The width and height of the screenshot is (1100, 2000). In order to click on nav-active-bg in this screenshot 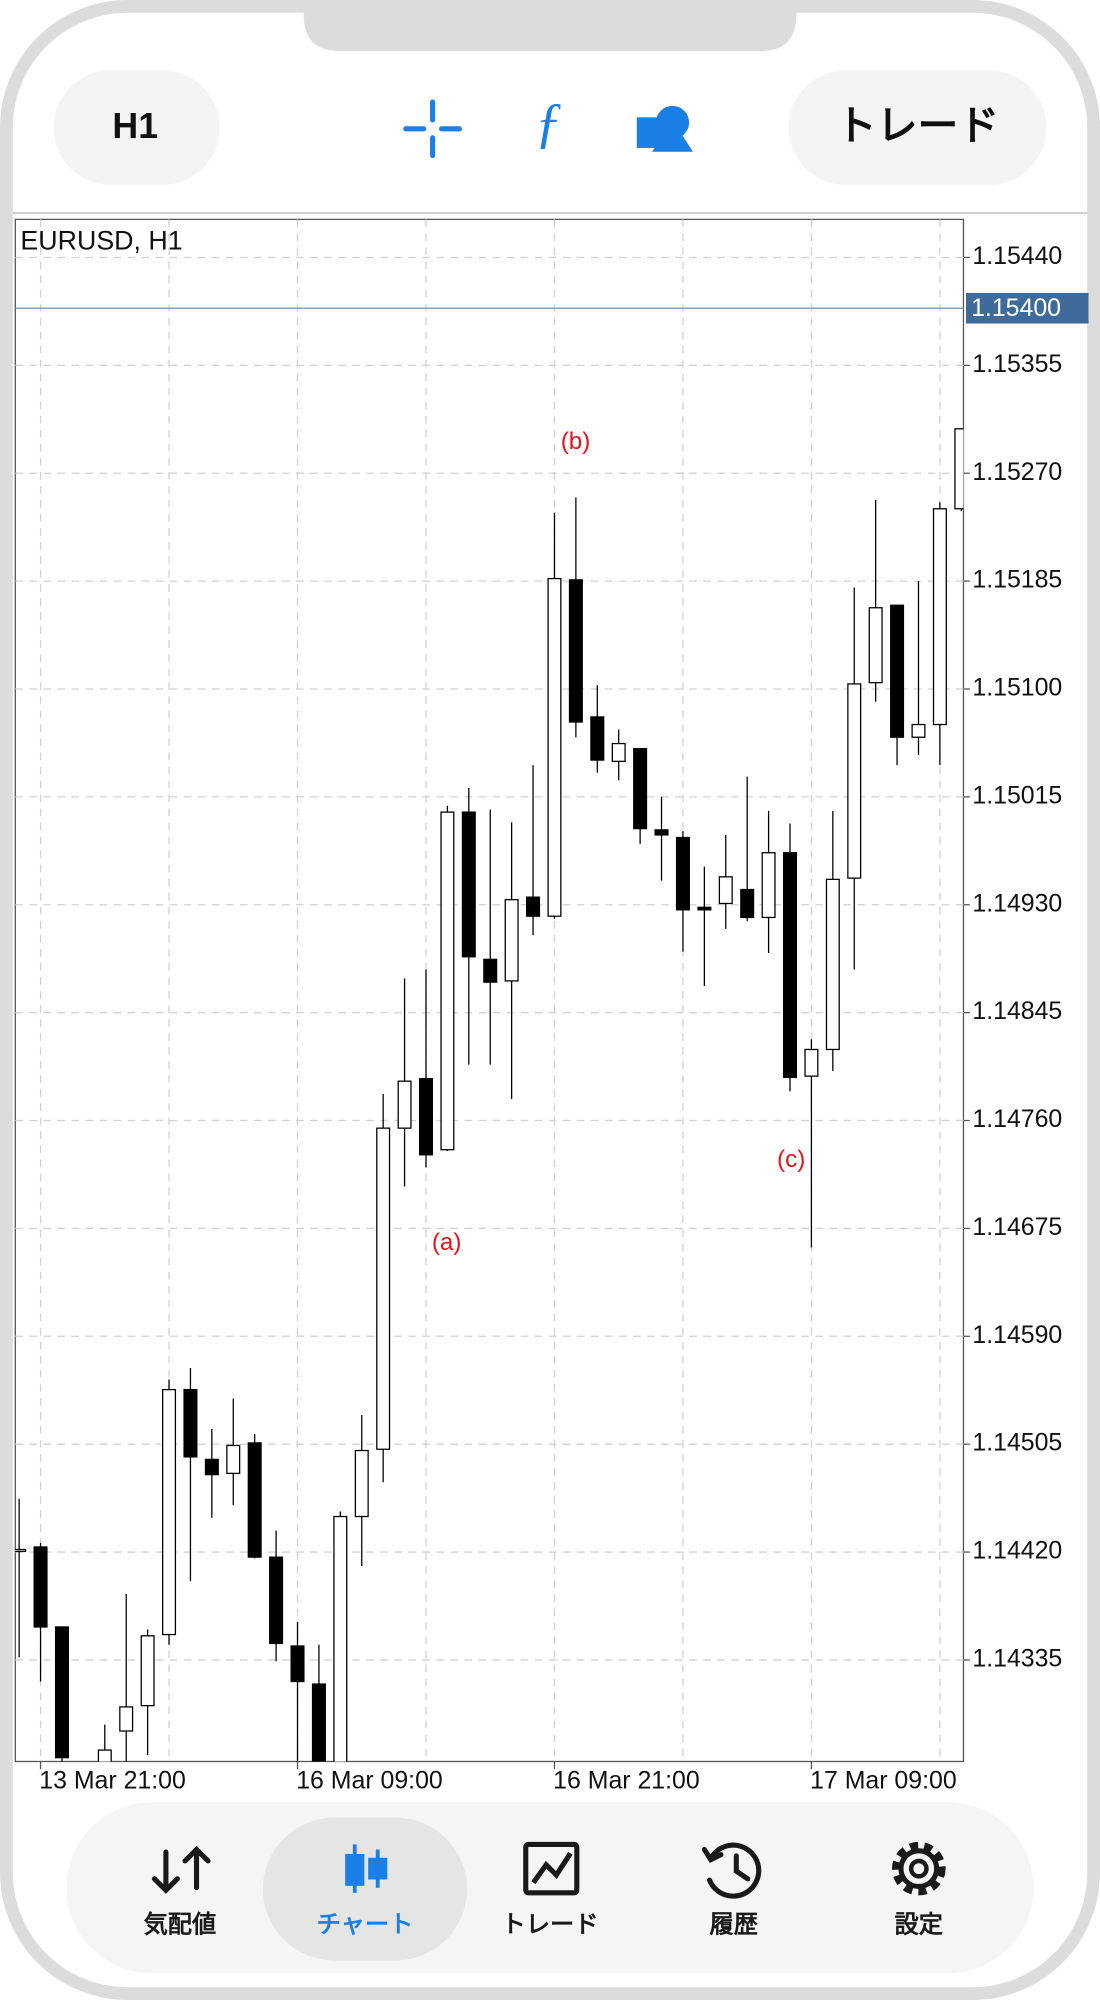, I will do `click(365, 1889)`.